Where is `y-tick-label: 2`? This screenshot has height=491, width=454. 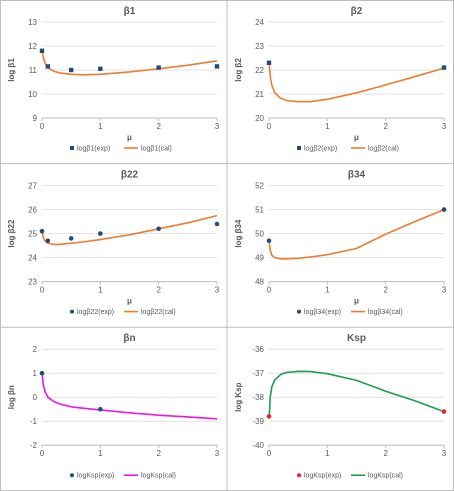
y-tick-label: 2 is located at coordinates (35, 349).